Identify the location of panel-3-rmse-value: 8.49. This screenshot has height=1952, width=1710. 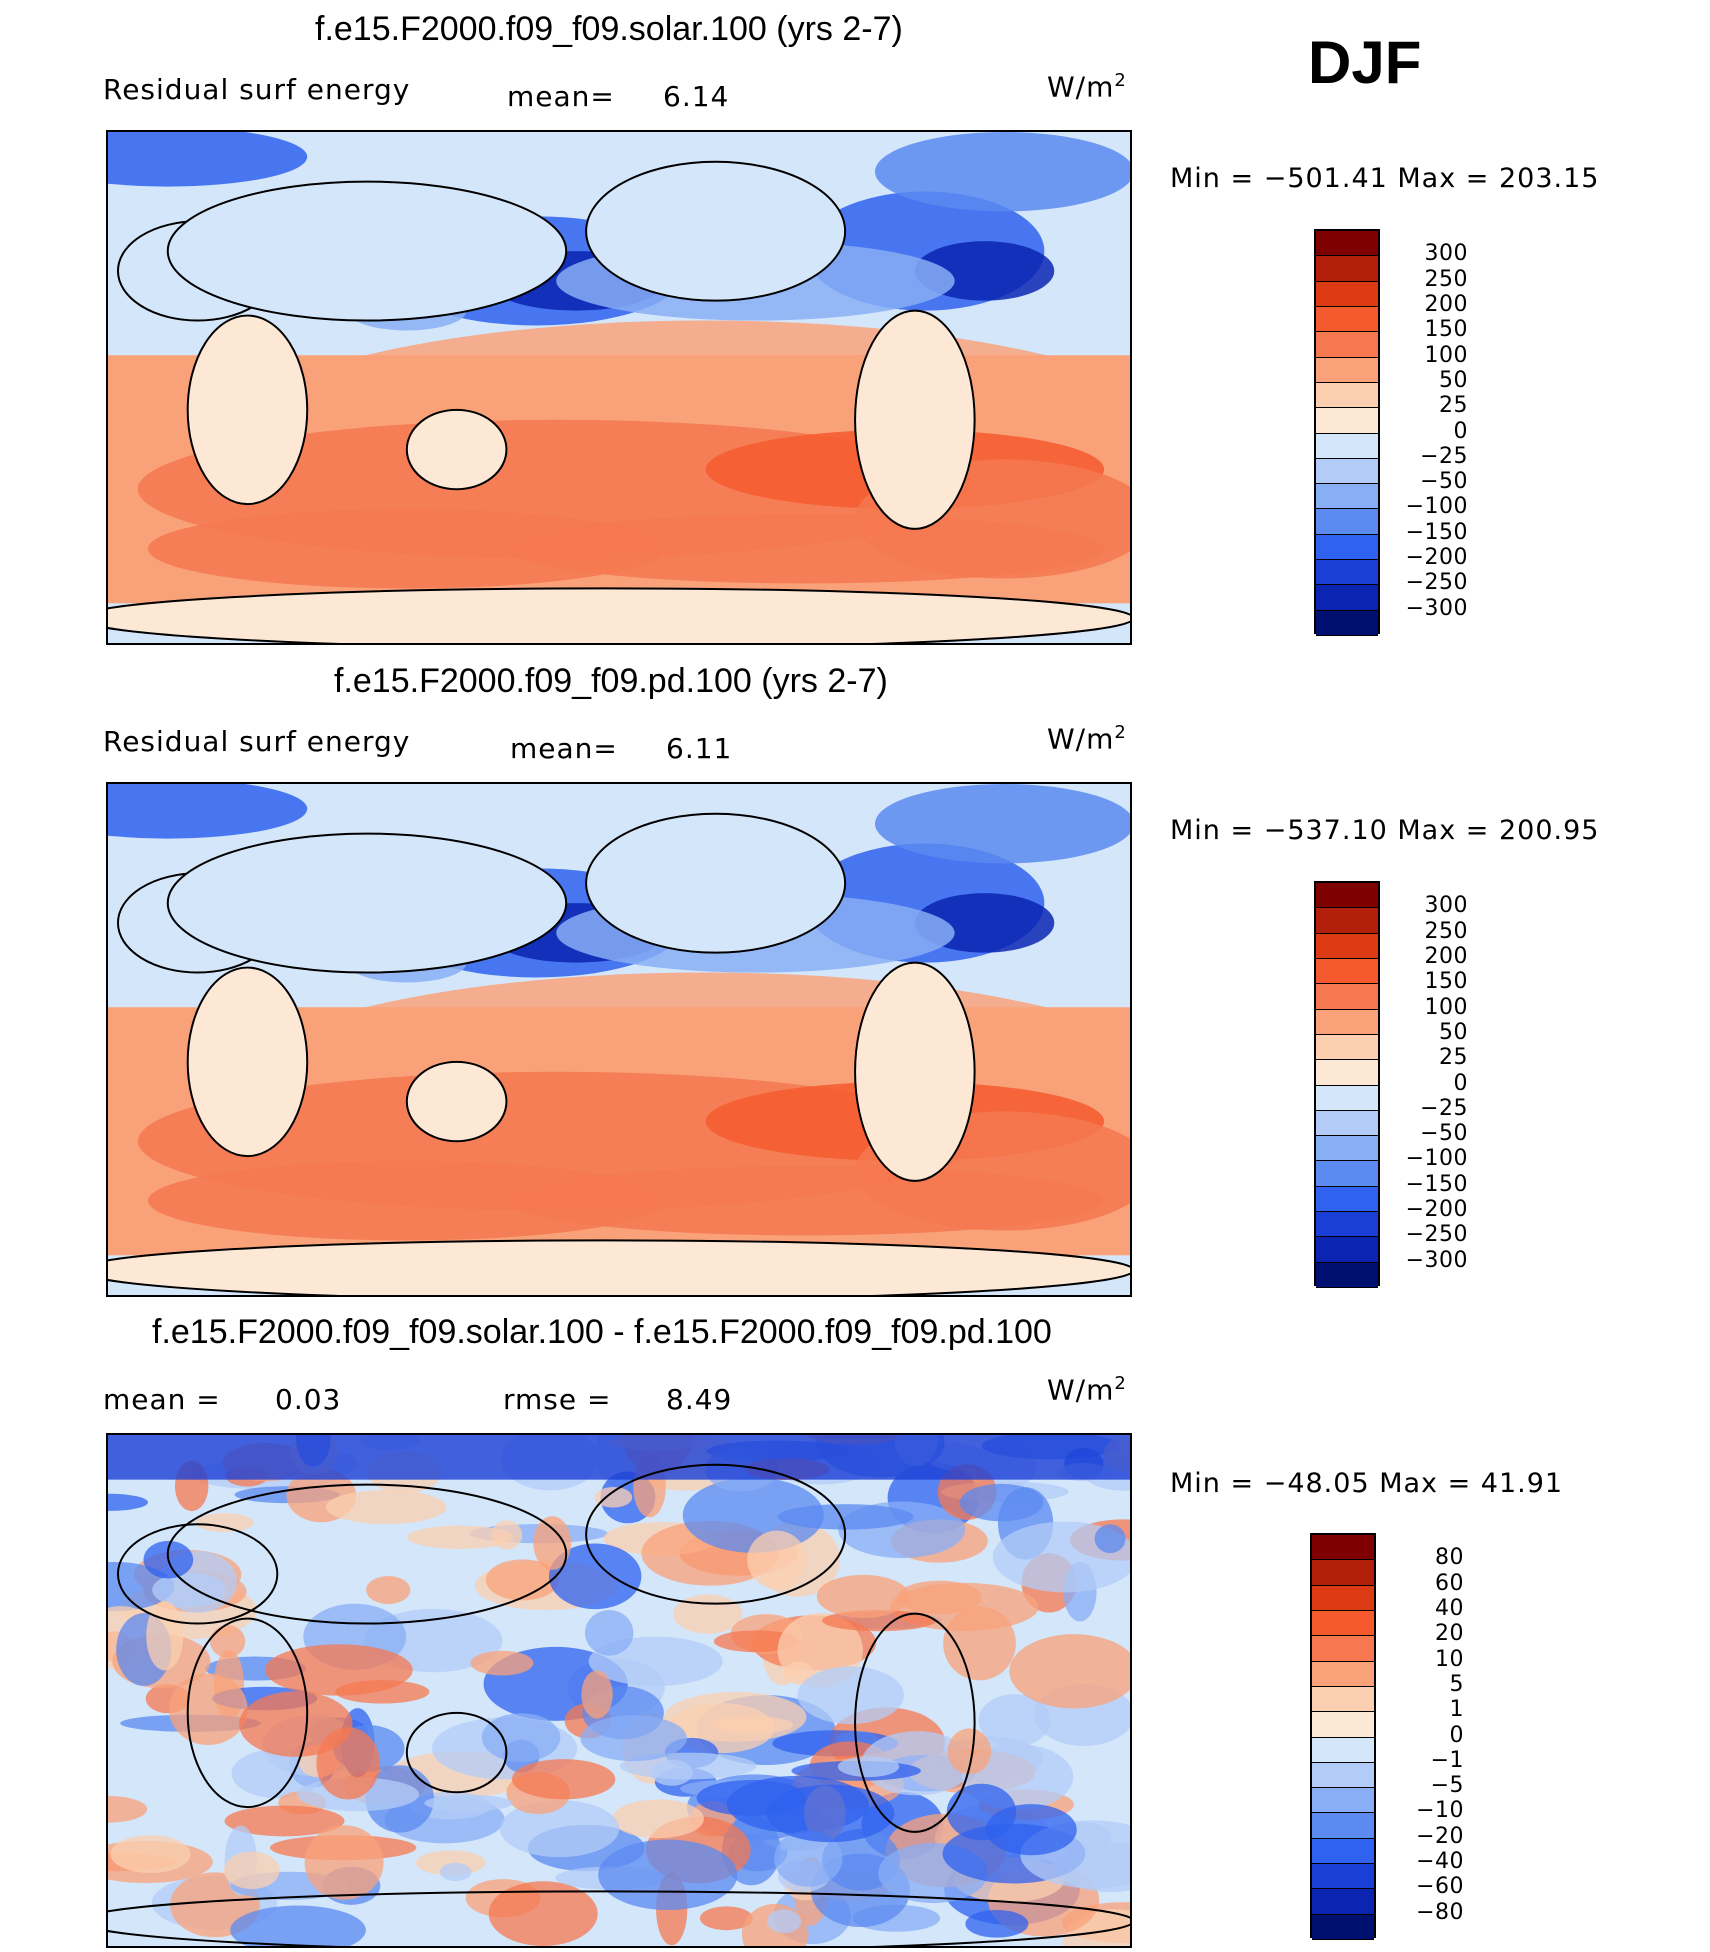
(699, 1399).